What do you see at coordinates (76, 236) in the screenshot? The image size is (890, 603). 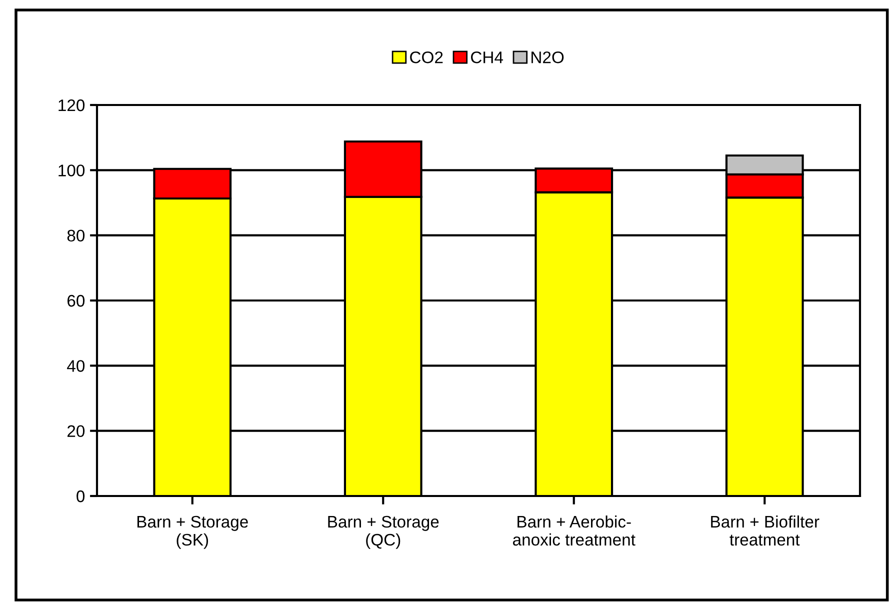 I see `y-tick-label: 80` at bounding box center [76, 236].